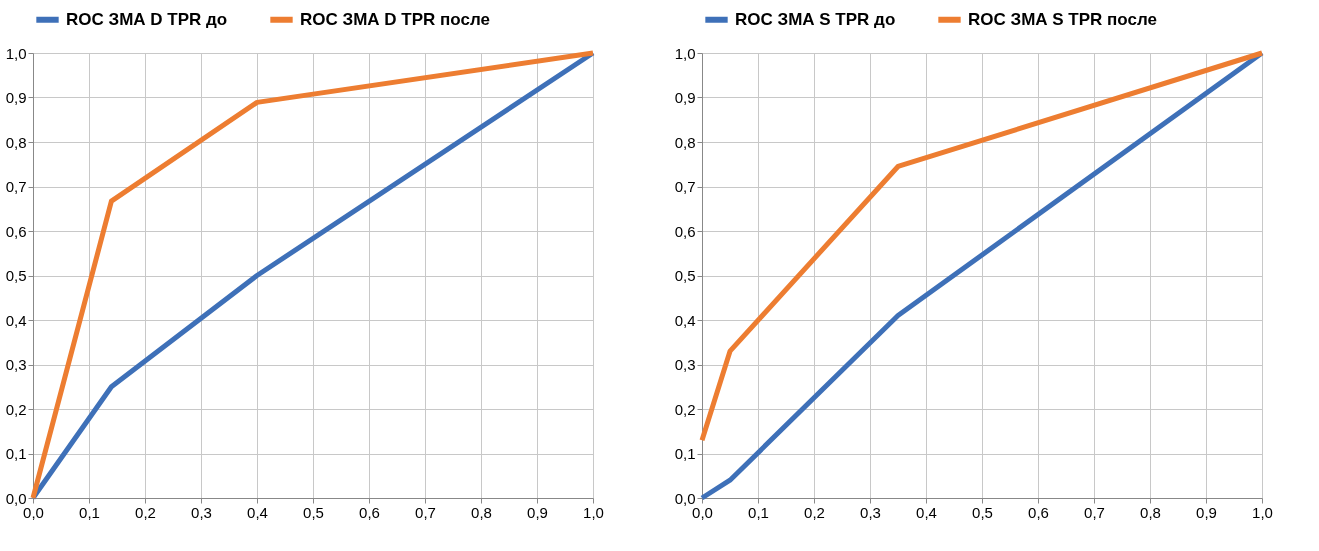 This screenshot has width=1319, height=551. Describe the element at coordinates (815, 19) in the screenshot. I see `legend-label: ROC ЗМА S TPR до` at that location.